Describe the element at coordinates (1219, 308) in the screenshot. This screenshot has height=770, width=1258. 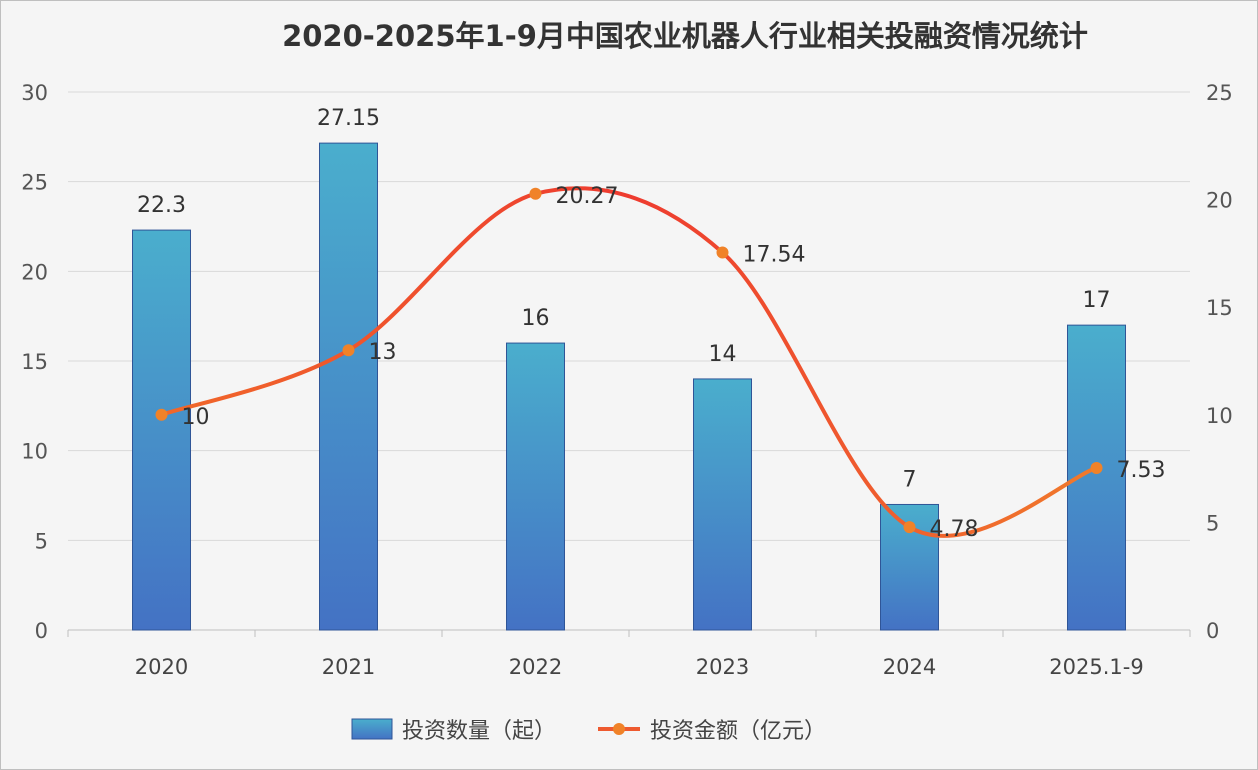
I see `right-tick-label: 15` at that location.